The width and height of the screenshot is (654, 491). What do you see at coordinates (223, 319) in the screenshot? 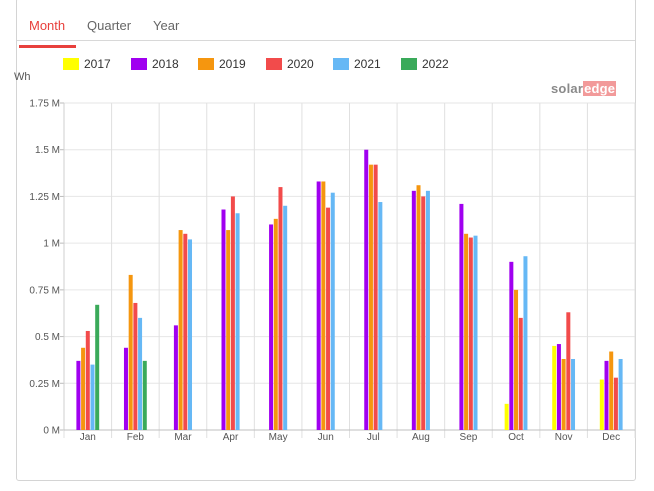
I see `bar-2018-apr` at bounding box center [223, 319].